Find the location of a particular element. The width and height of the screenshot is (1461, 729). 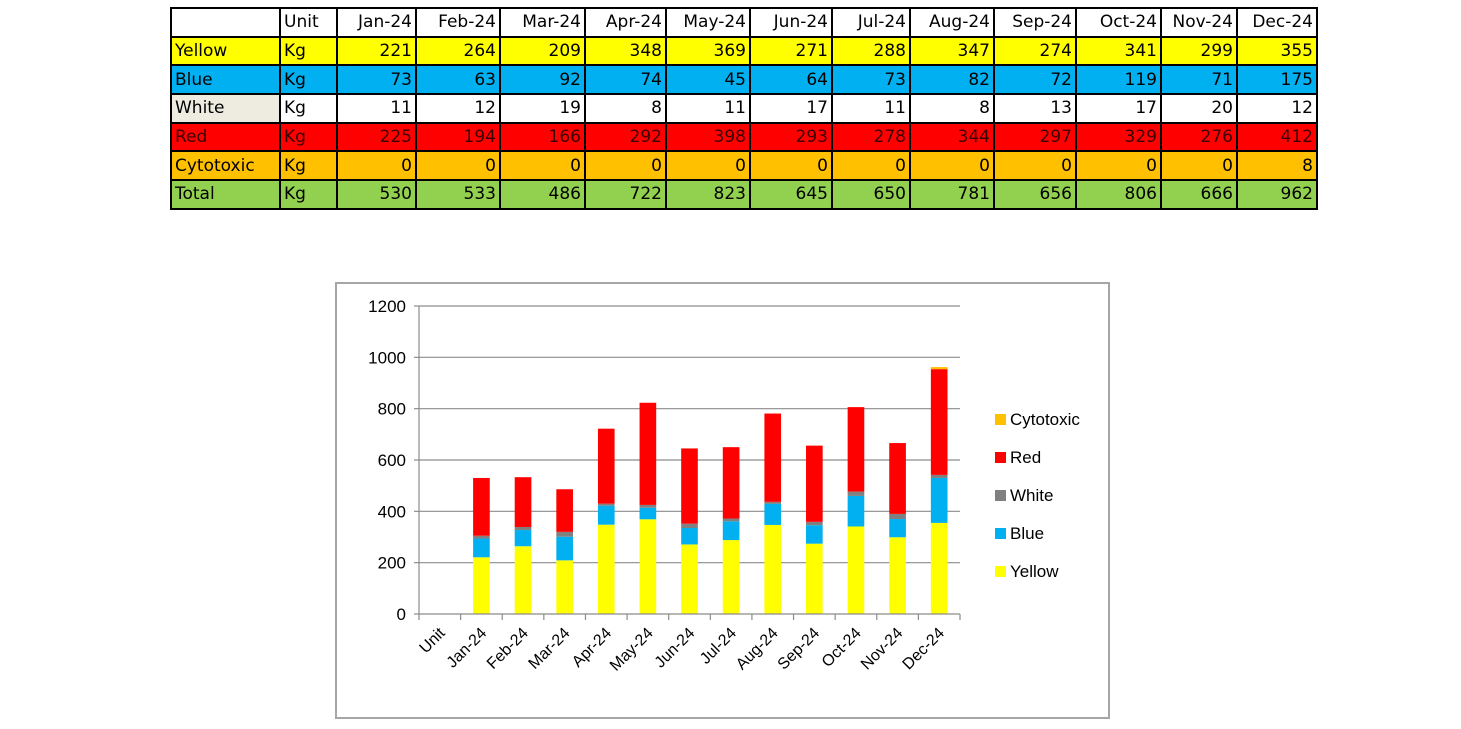

table-row-blue: Blue Kg 73 63 92 74 45 64 73 82 72 119 71 175 is located at coordinates (744, 80).